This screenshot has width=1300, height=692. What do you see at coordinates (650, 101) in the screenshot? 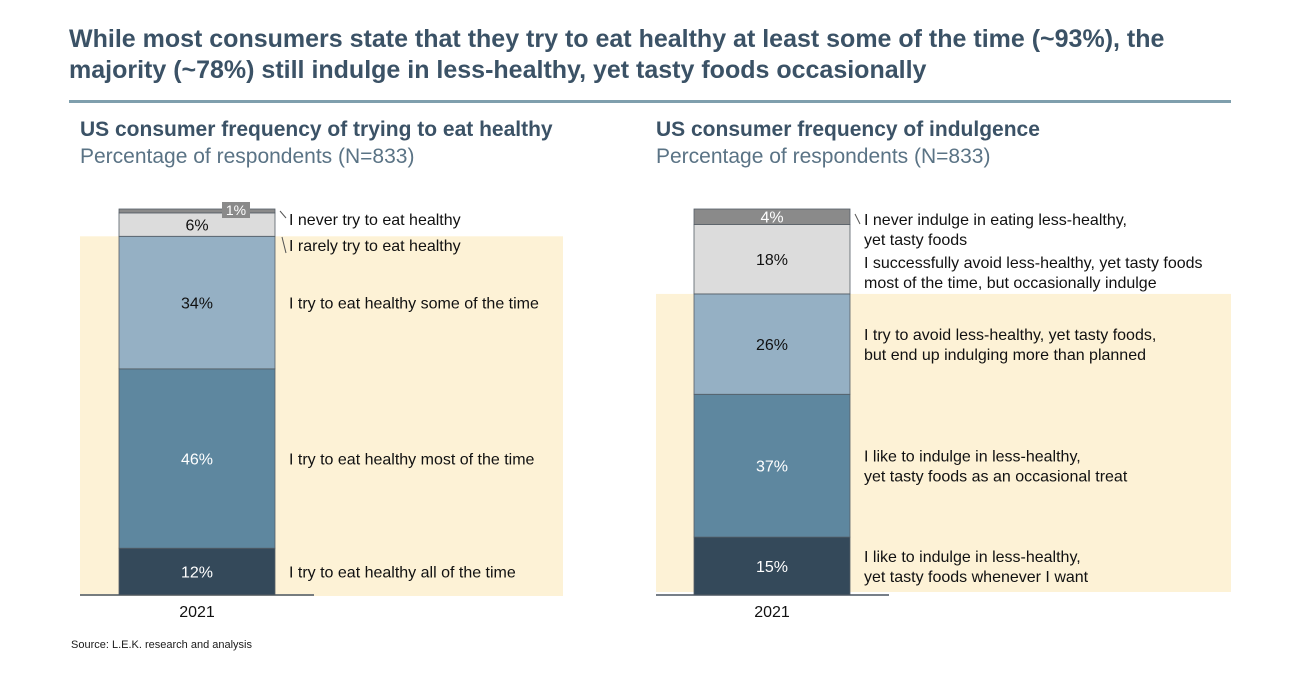
I see `title-divider` at bounding box center [650, 101].